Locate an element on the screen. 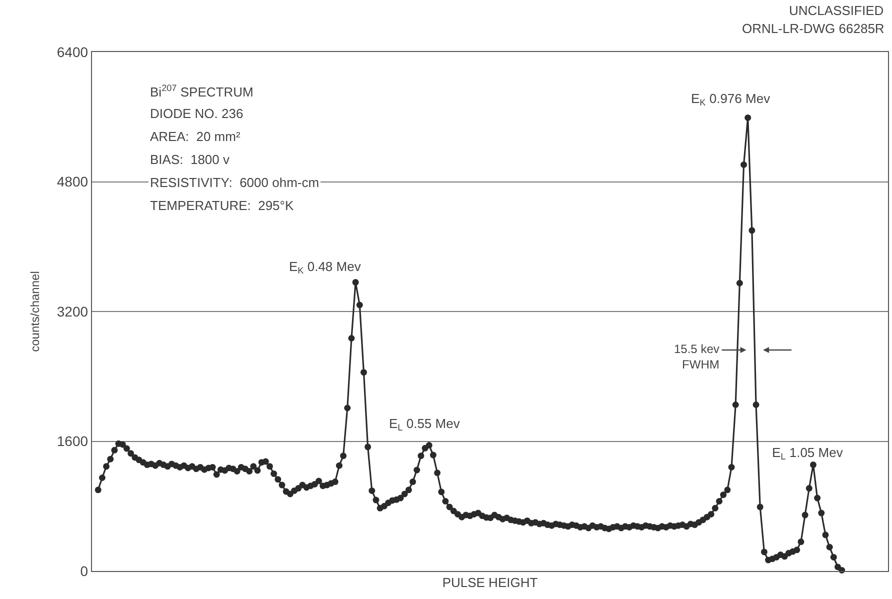 This screenshot has width=892, height=599. y-tick-label: 0 is located at coordinates (84, 570).